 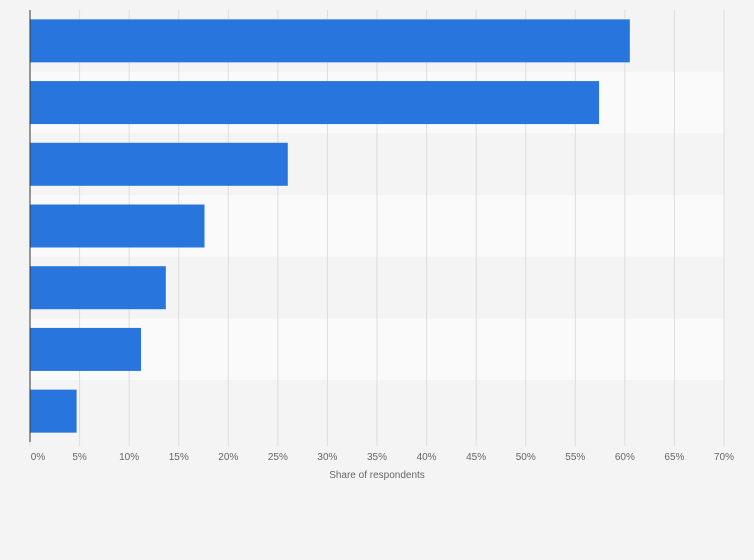 What do you see at coordinates (724, 457) in the screenshot?
I see `x-tick-label: 70%` at bounding box center [724, 457].